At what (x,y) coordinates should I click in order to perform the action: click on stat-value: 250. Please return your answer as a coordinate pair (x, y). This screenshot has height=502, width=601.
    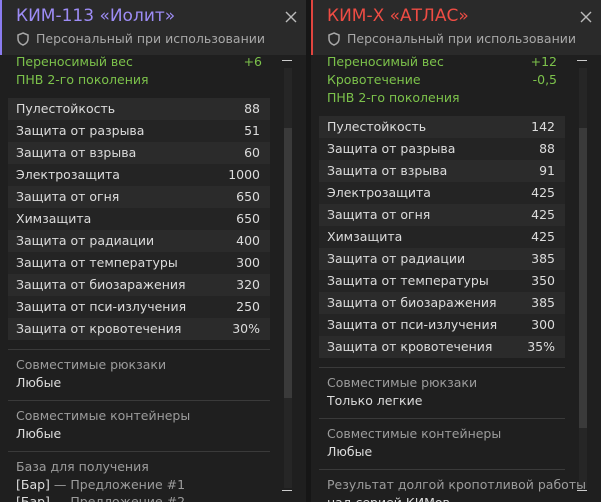
    Looking at the image, I should click on (248, 306).